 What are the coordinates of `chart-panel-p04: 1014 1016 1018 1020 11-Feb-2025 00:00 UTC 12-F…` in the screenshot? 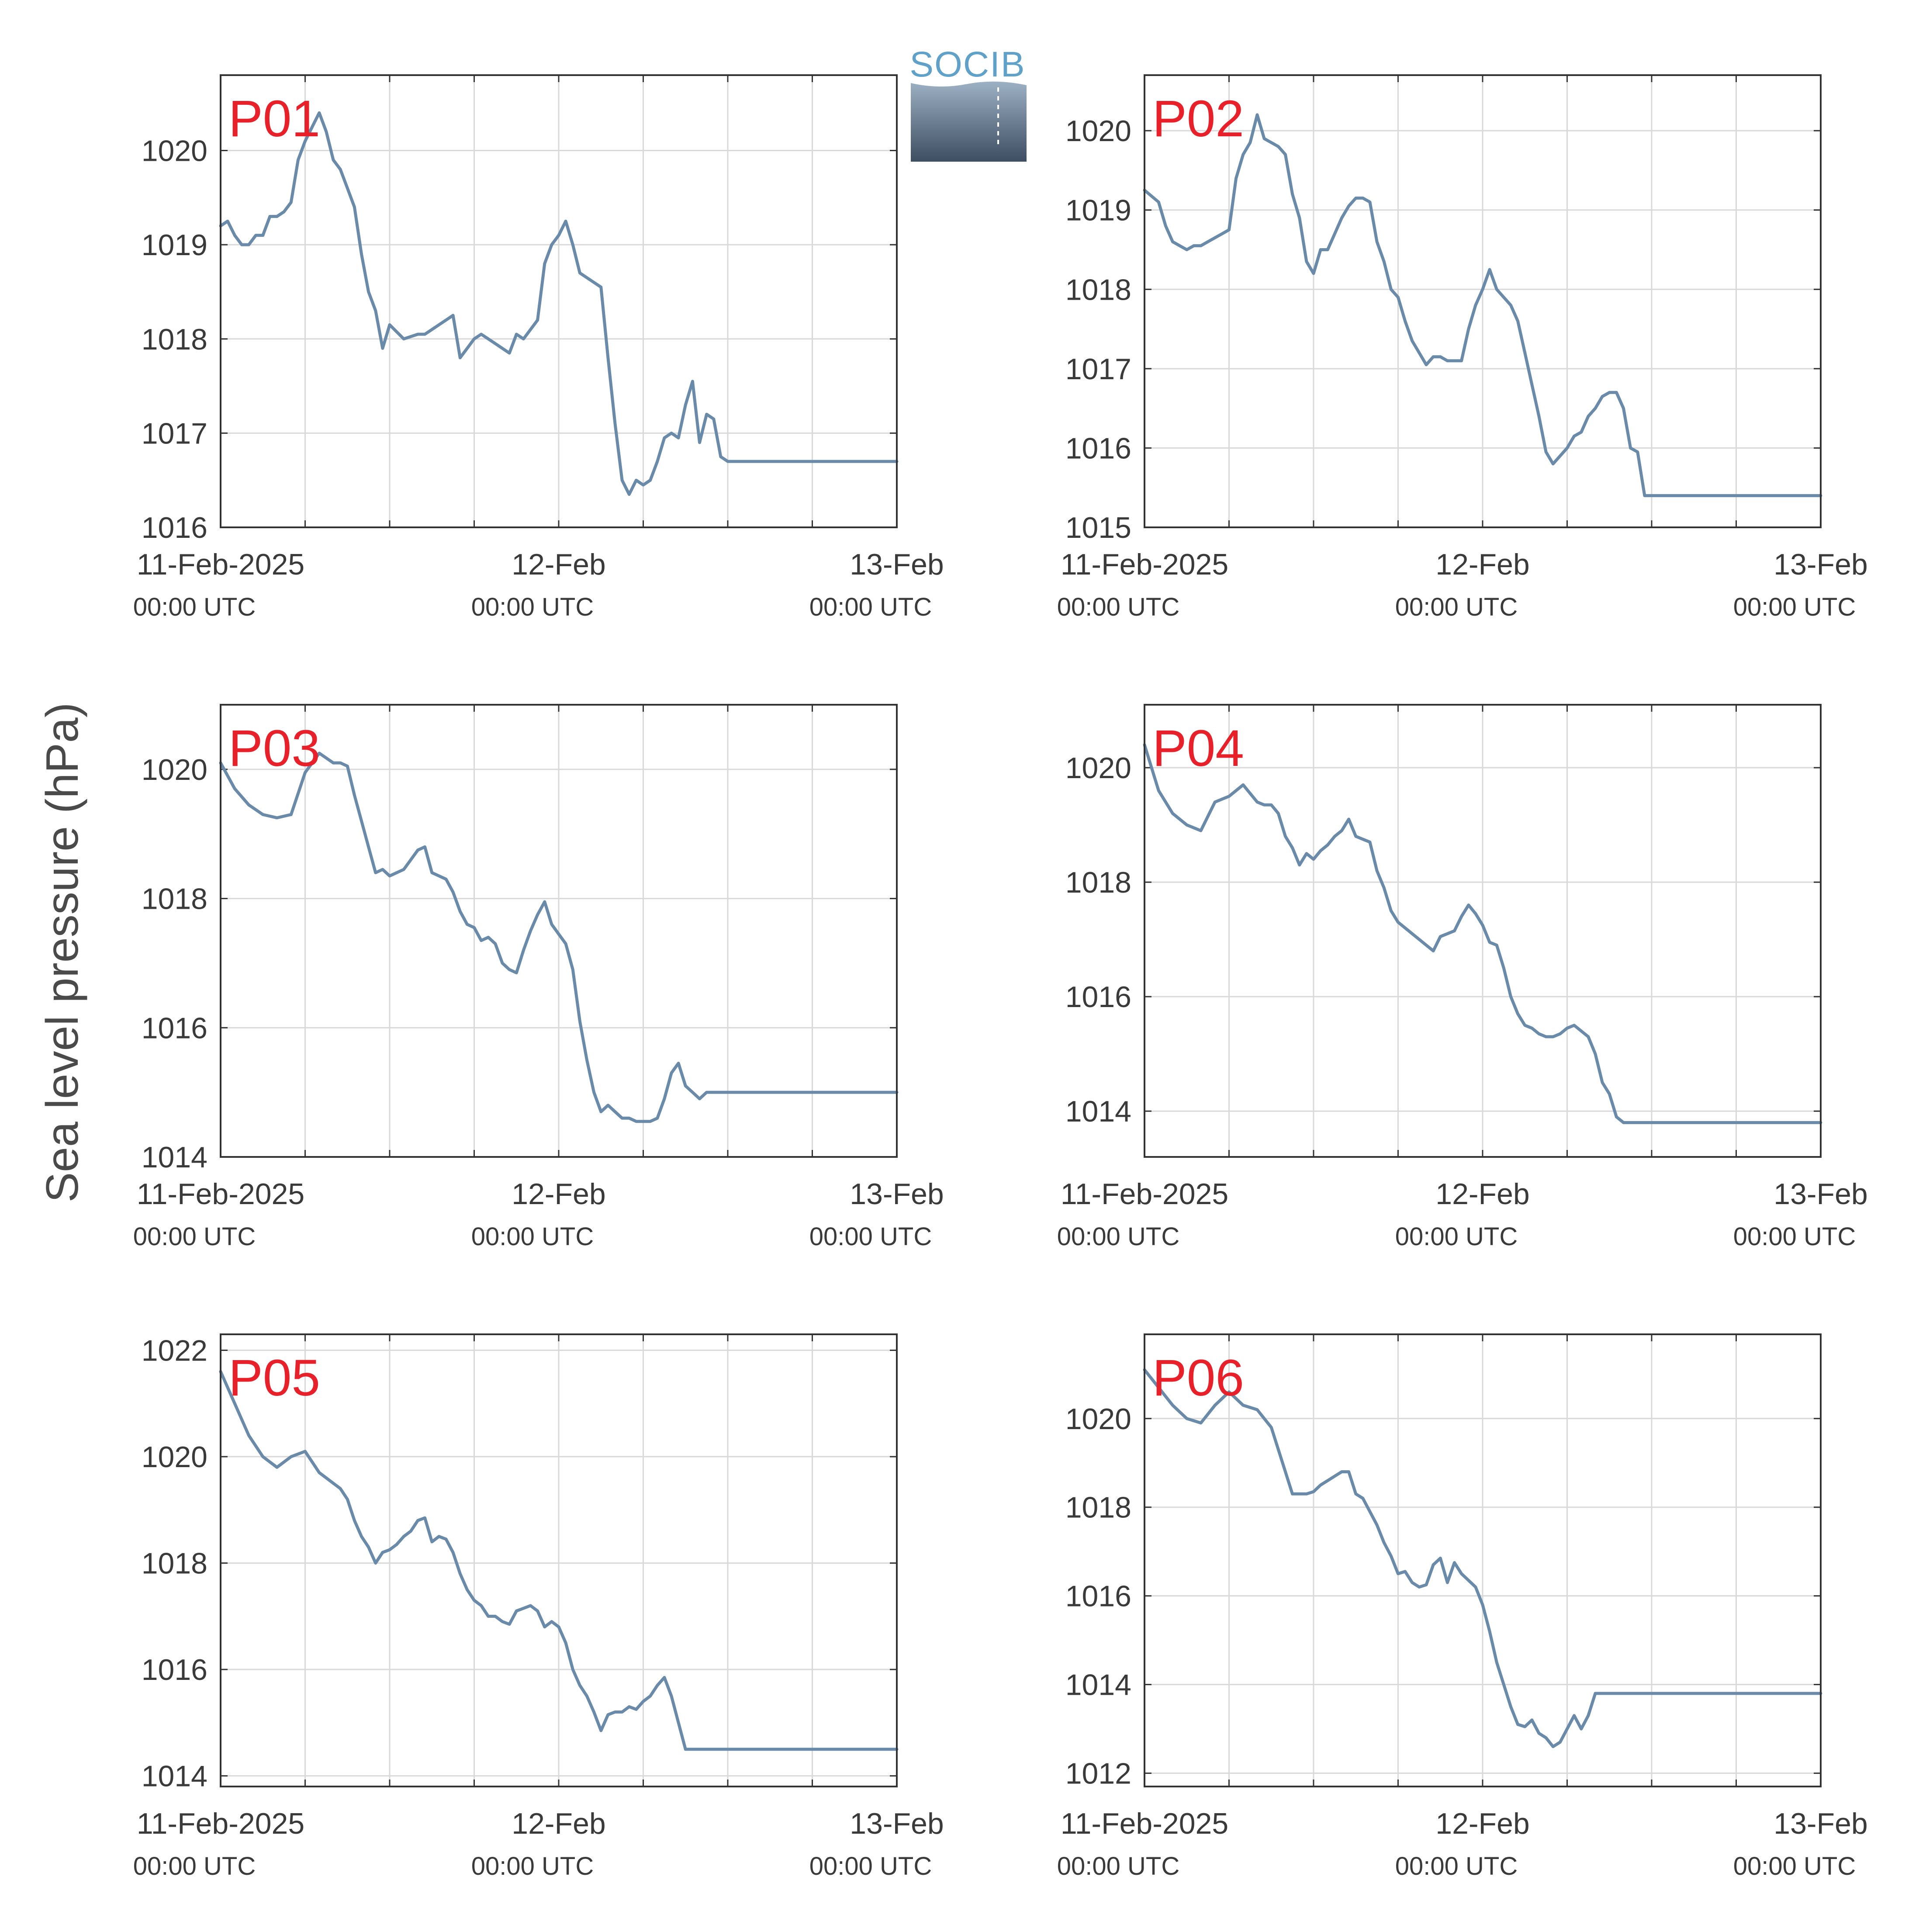 It's located at (1462, 977).